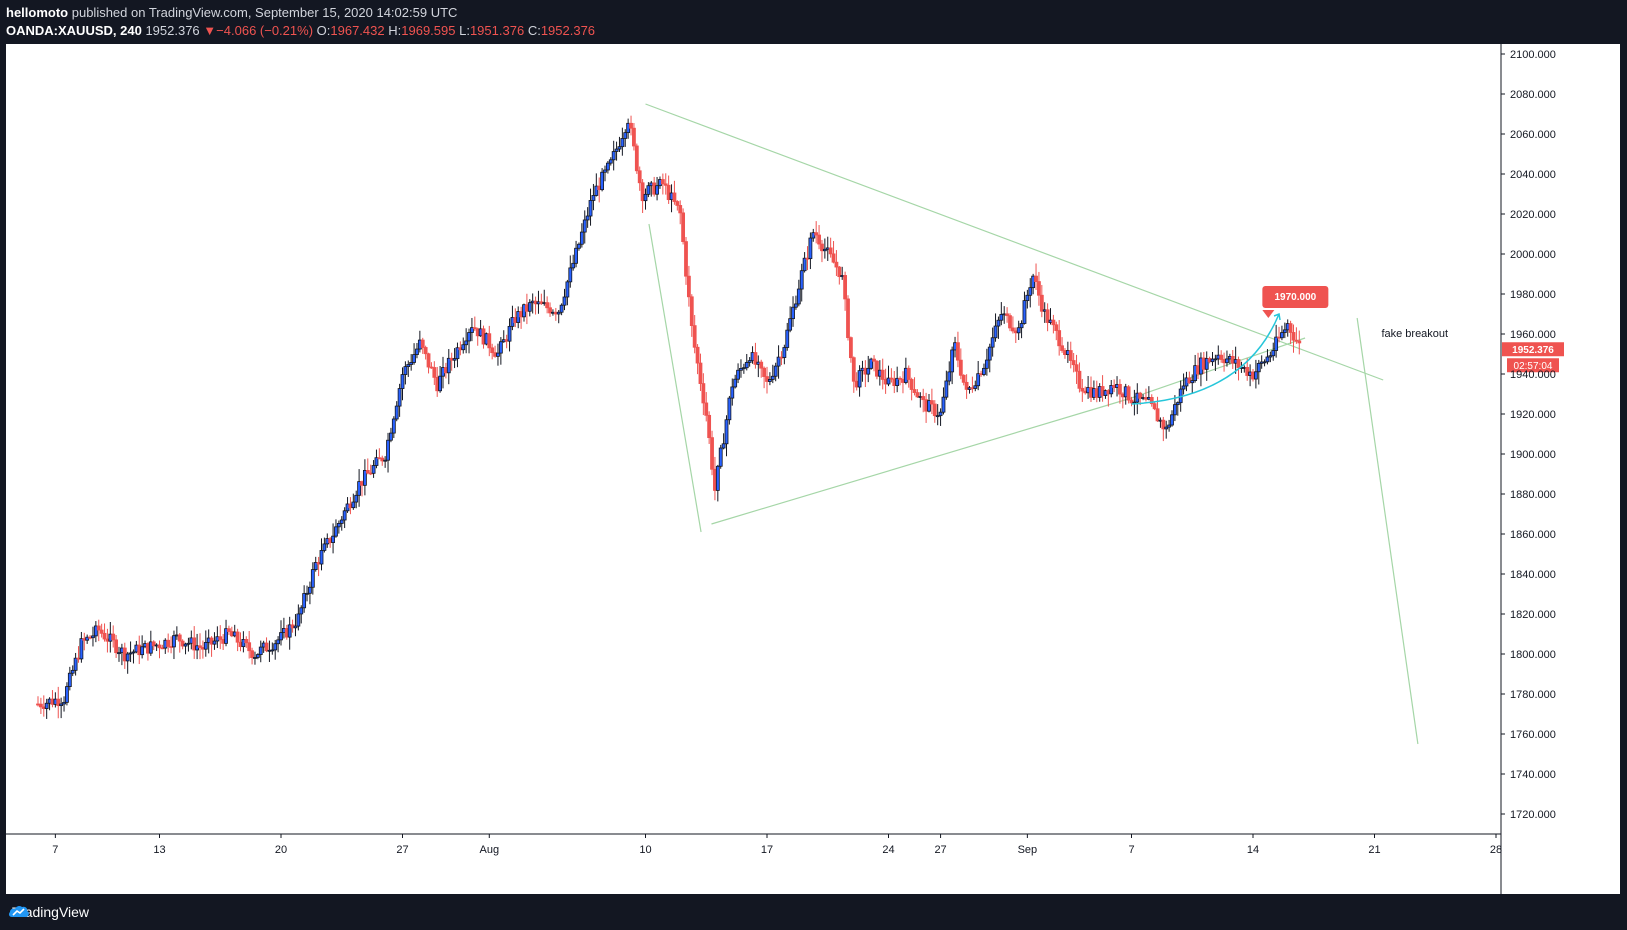  I want to click on x-tick-label: 24, so click(888, 850).